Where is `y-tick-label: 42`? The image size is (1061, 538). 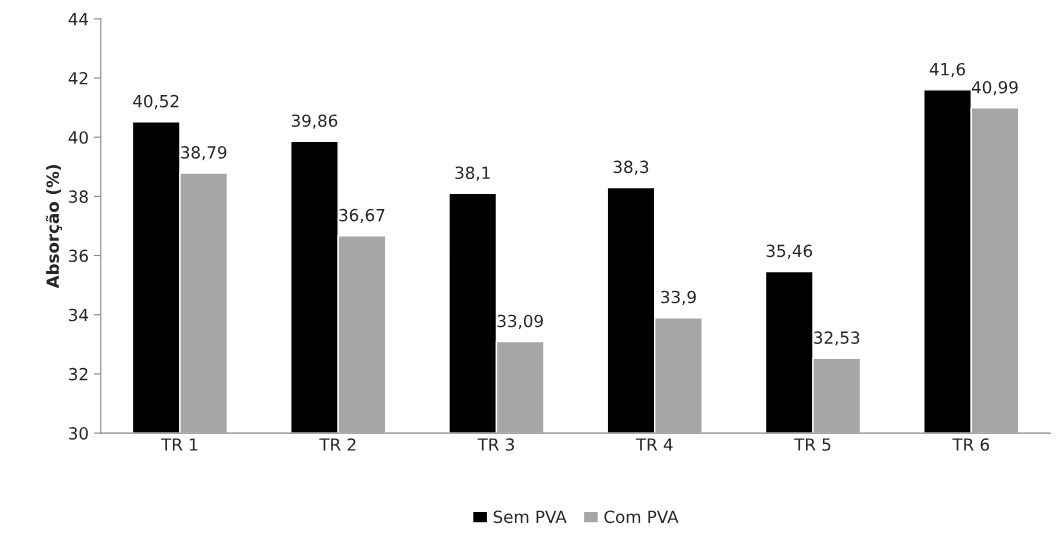 y-tick-label: 42 is located at coordinates (78, 78).